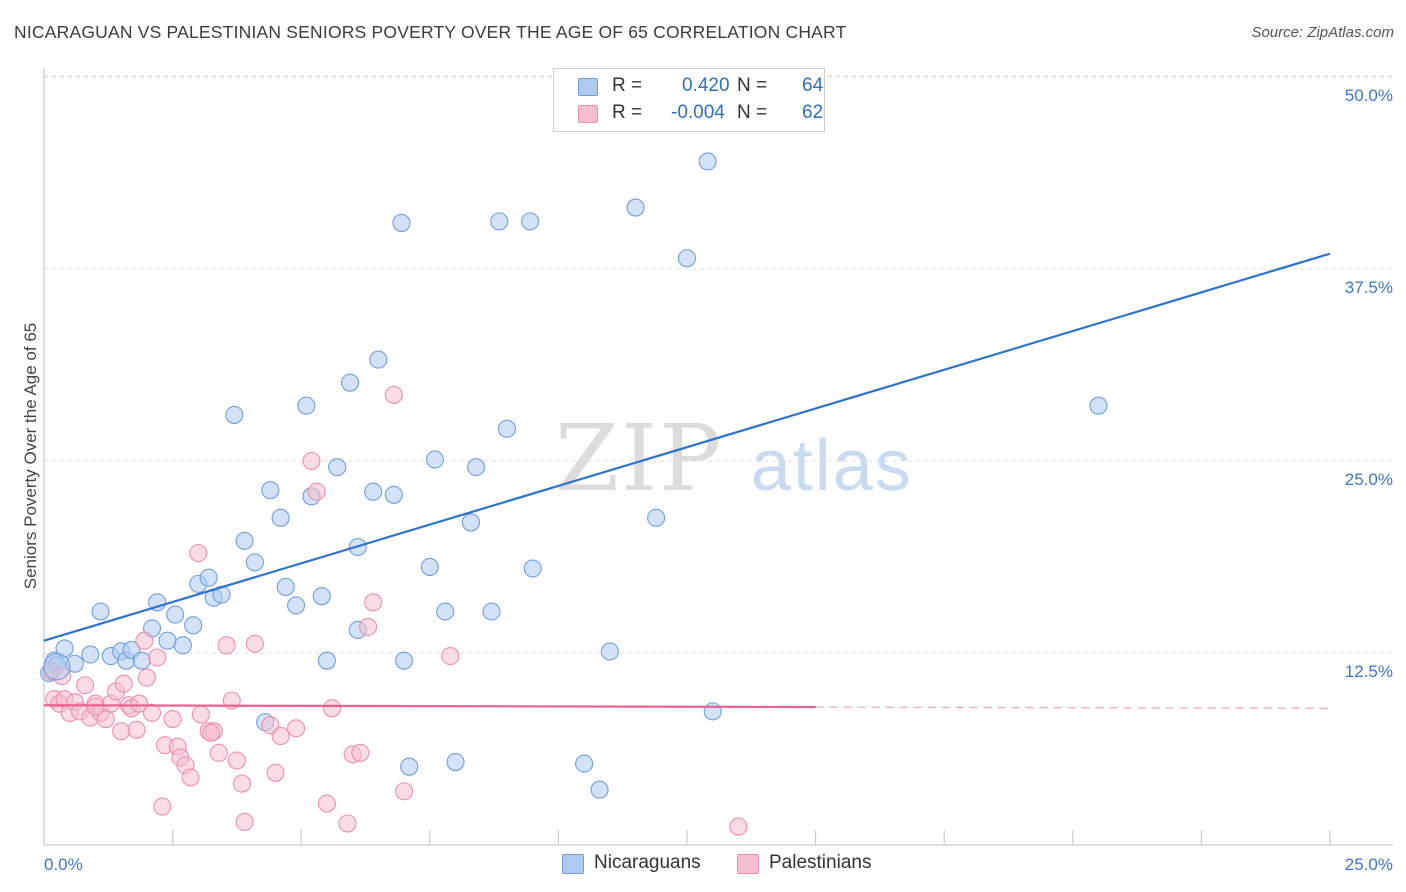 Image resolution: width=1406 pixels, height=892 pixels. I want to click on palestinians-trend-line-extension, so click(1073, 707).